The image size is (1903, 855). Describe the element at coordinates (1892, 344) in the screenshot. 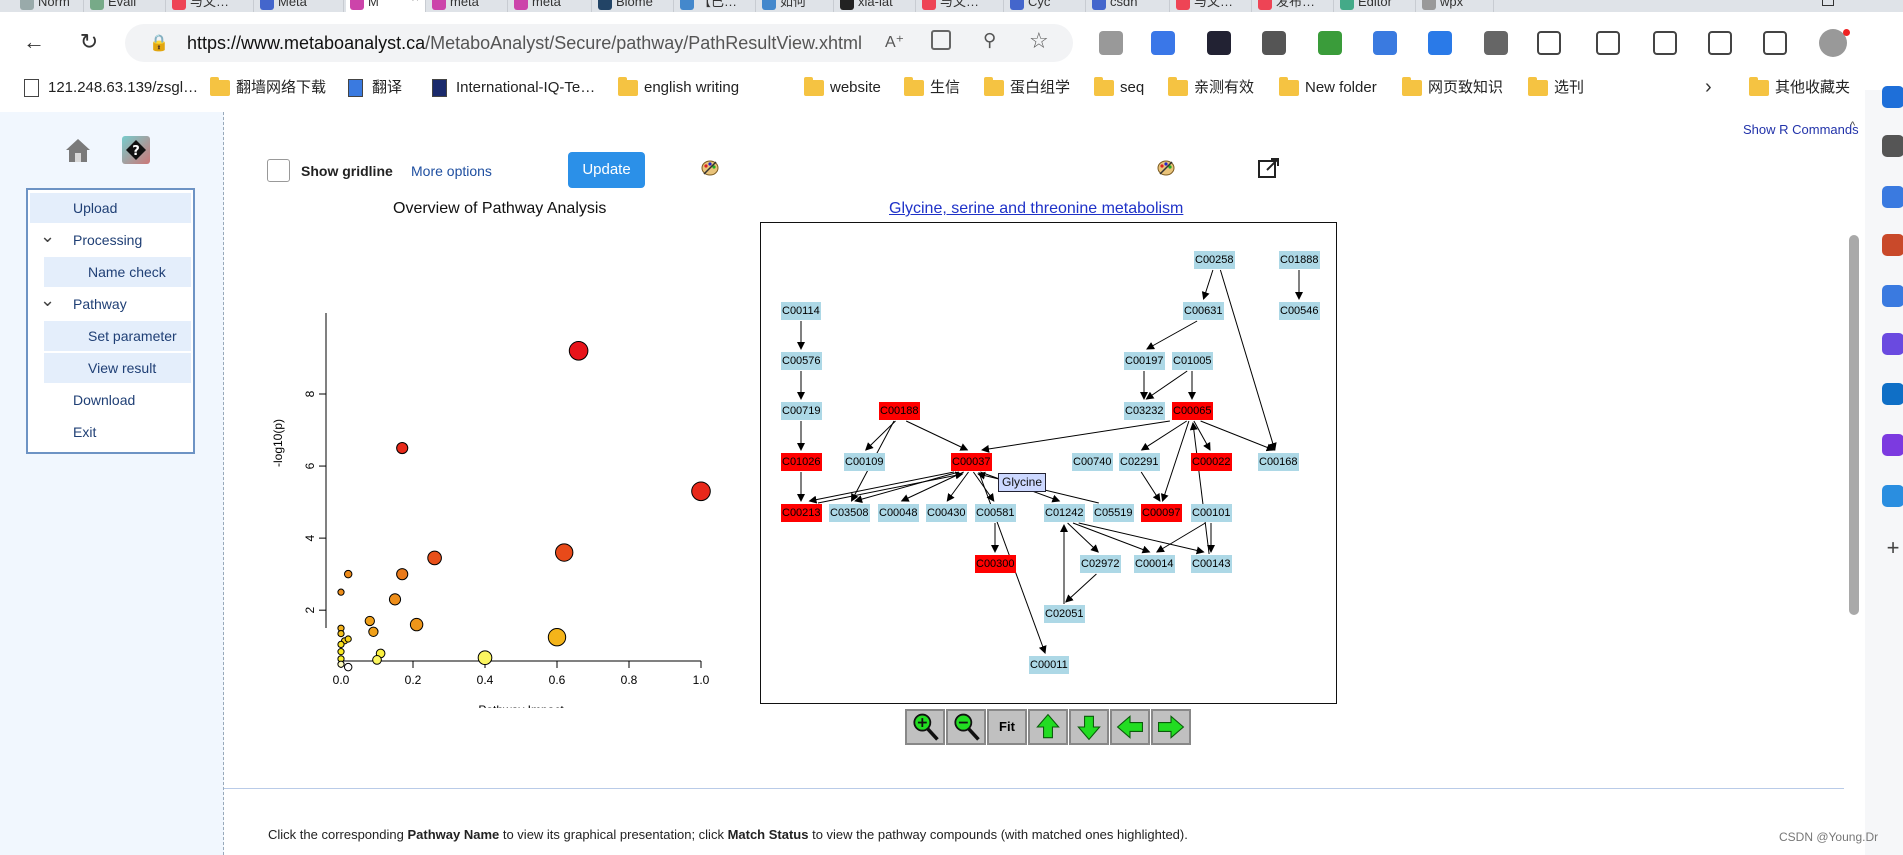

I see `office-icon` at that location.